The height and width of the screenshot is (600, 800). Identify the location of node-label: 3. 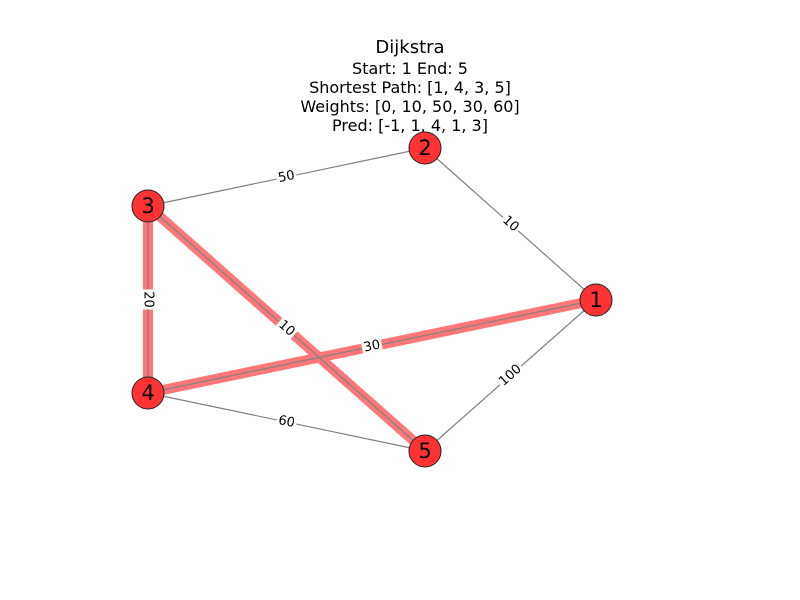
(147, 206).